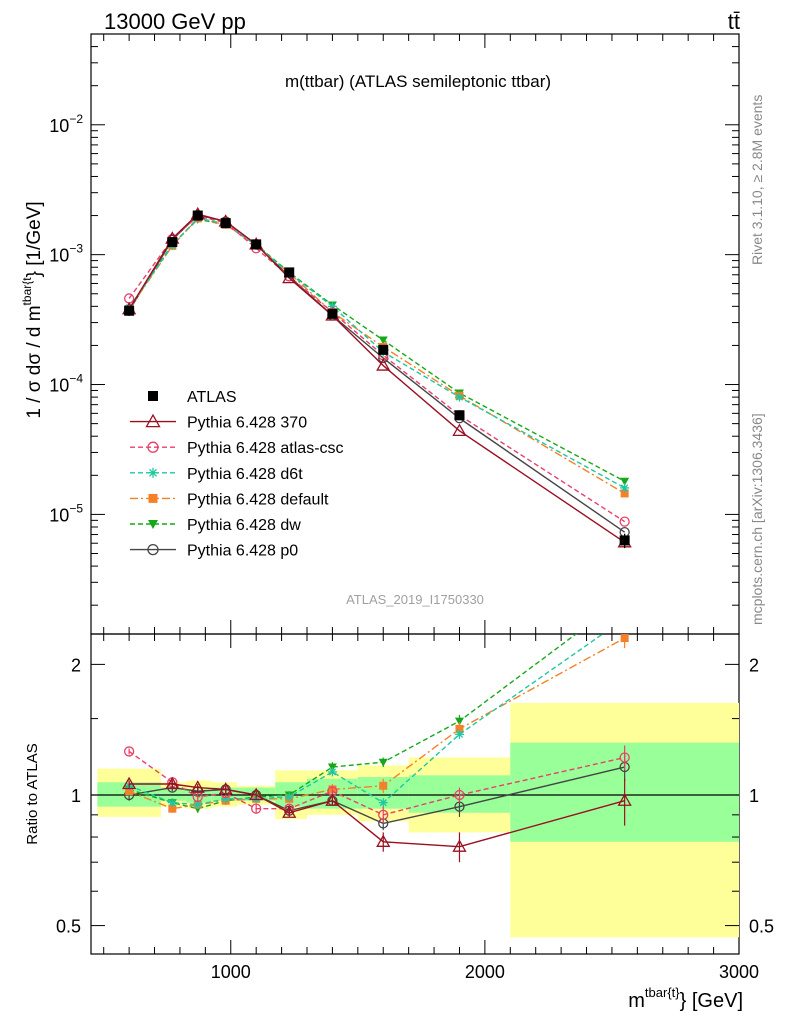 This screenshot has width=786, height=1024. What do you see at coordinates (244, 525) in the screenshot?
I see `legend-label: Pythia 6.428 dw` at bounding box center [244, 525].